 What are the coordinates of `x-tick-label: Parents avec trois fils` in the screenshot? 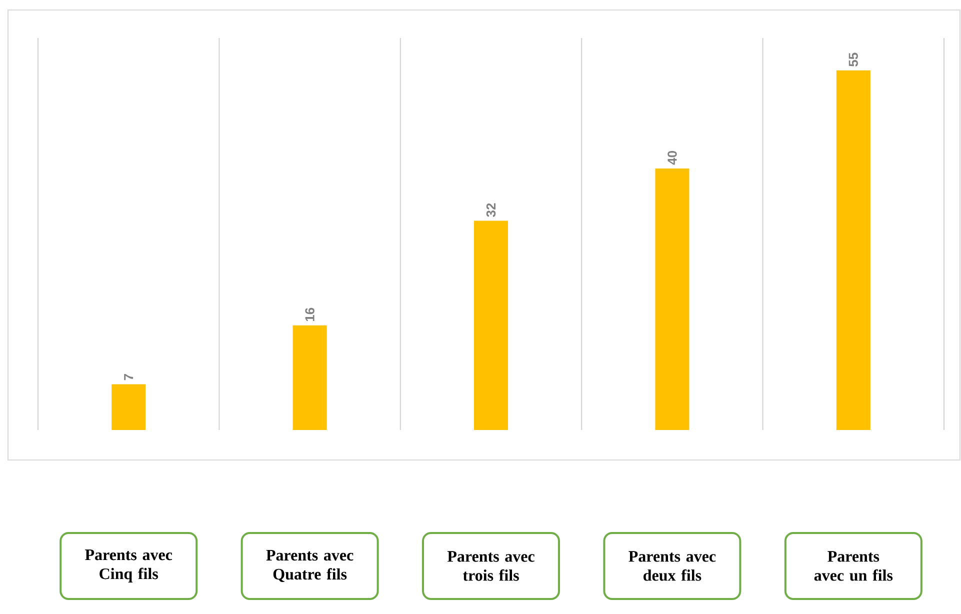 It's located at (490, 566).